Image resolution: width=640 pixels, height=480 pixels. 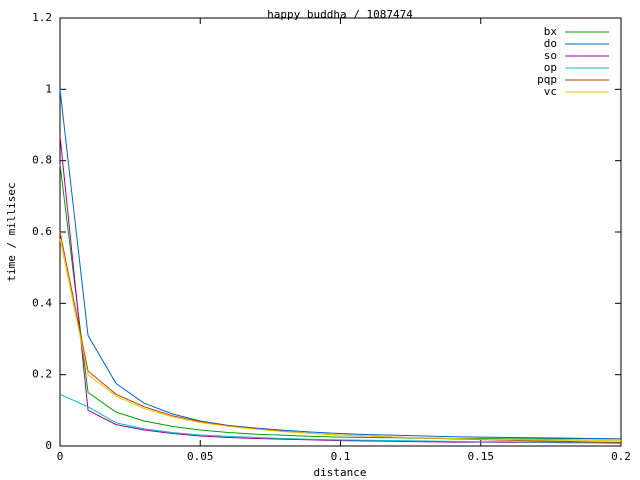 What do you see at coordinates (42, 374) in the screenshot?
I see `y-tick-label: 0.2` at bounding box center [42, 374].